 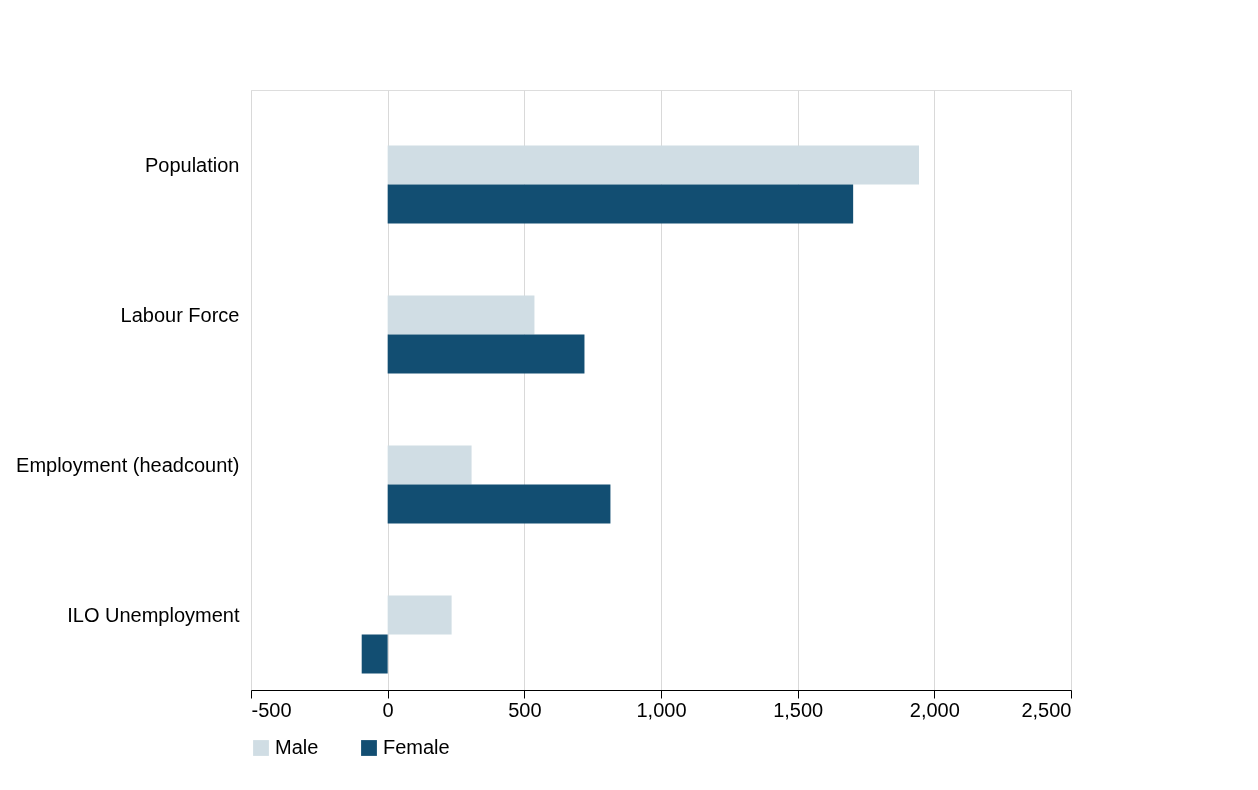 I want to click on x-tick-label: 2,500, so click(x=1046, y=709).